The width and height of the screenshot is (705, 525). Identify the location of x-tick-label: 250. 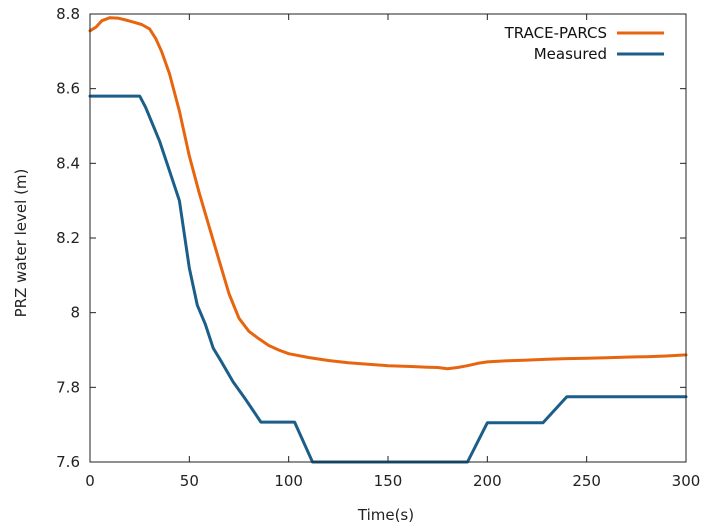
(586, 481).